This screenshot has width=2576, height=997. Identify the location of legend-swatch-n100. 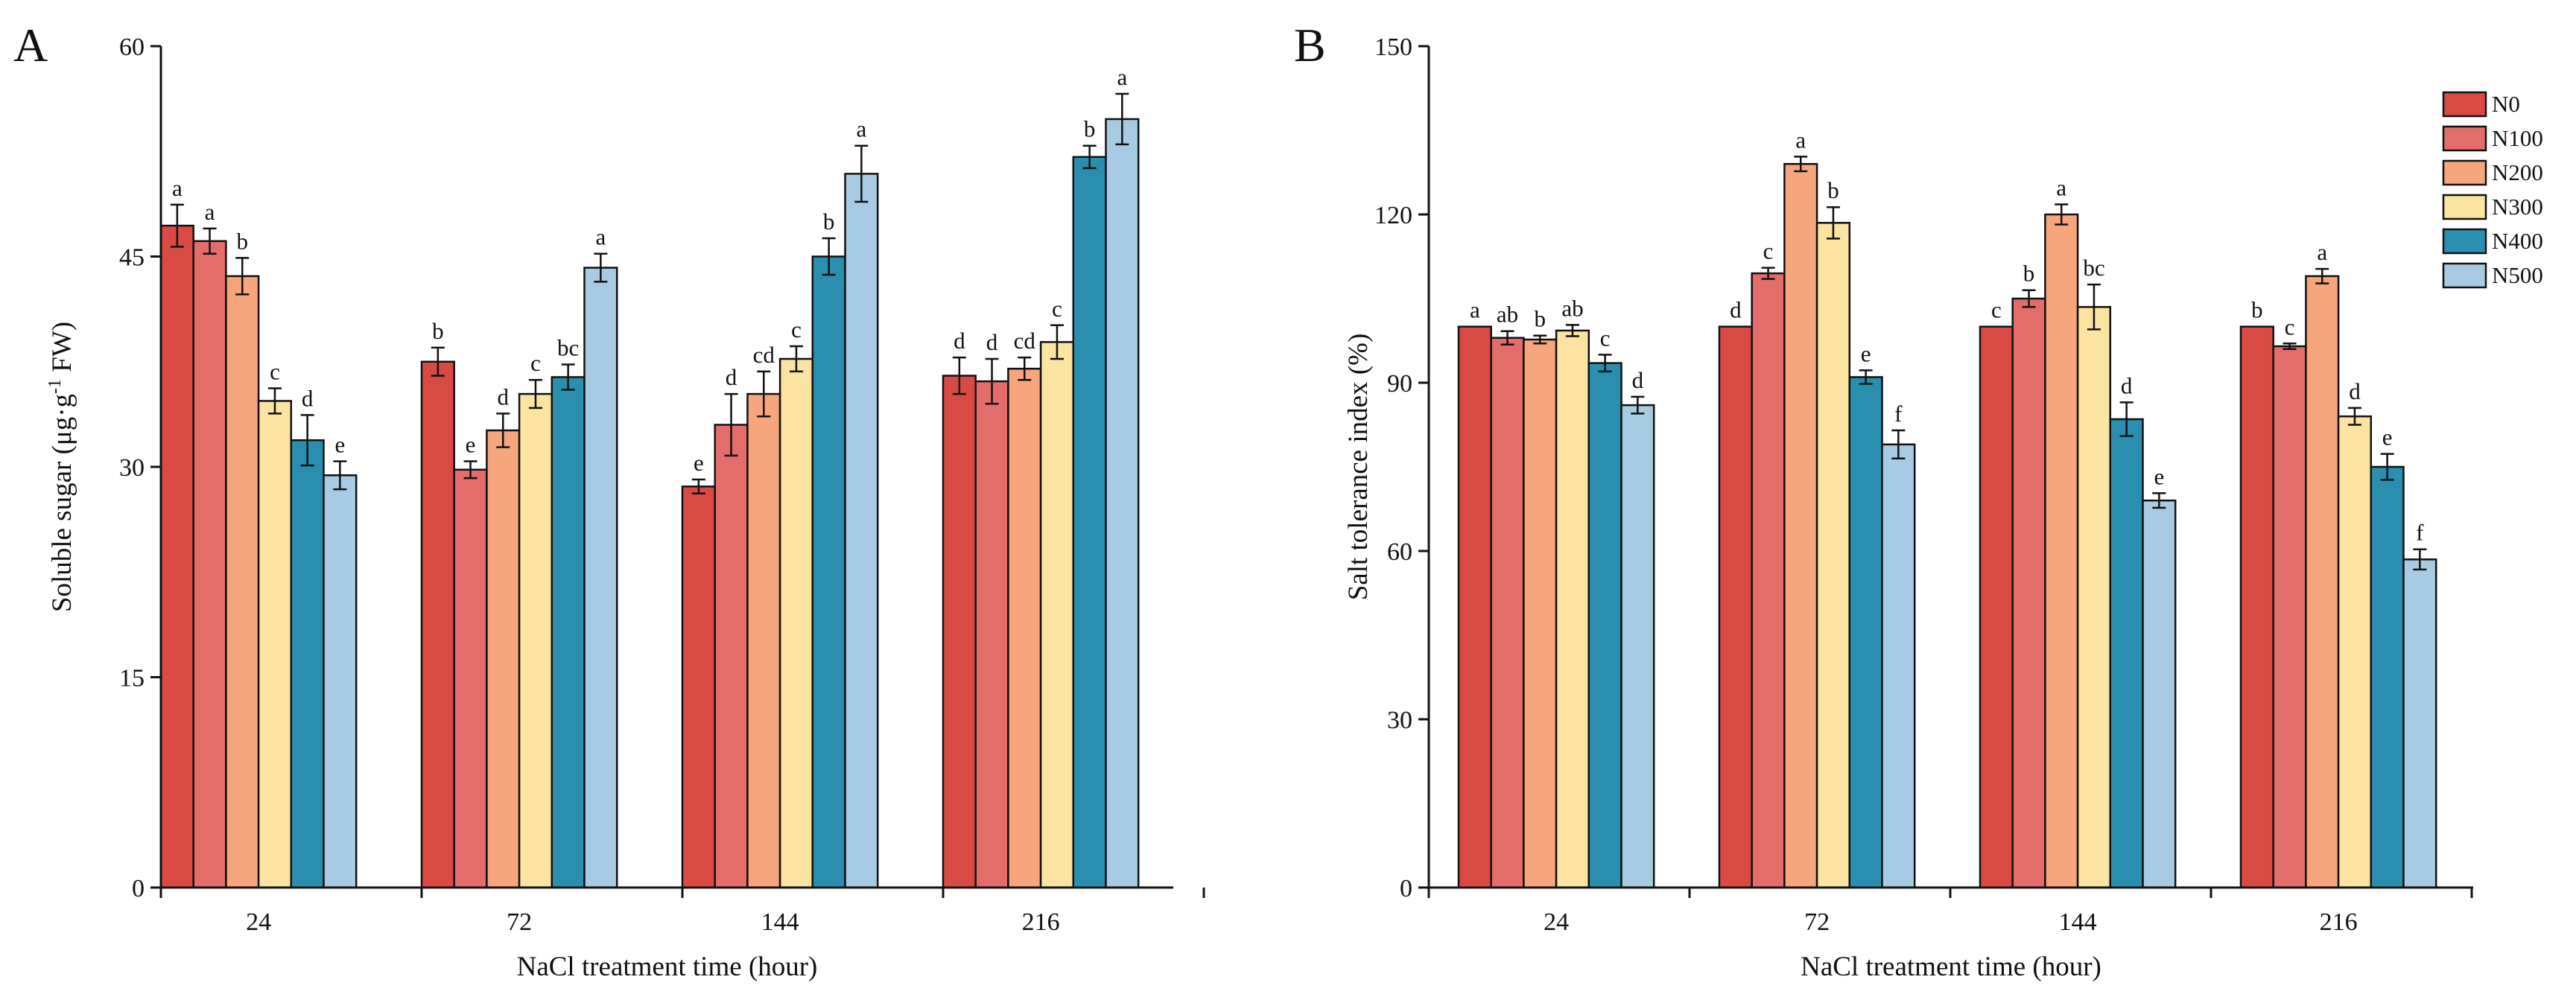
(2464, 138).